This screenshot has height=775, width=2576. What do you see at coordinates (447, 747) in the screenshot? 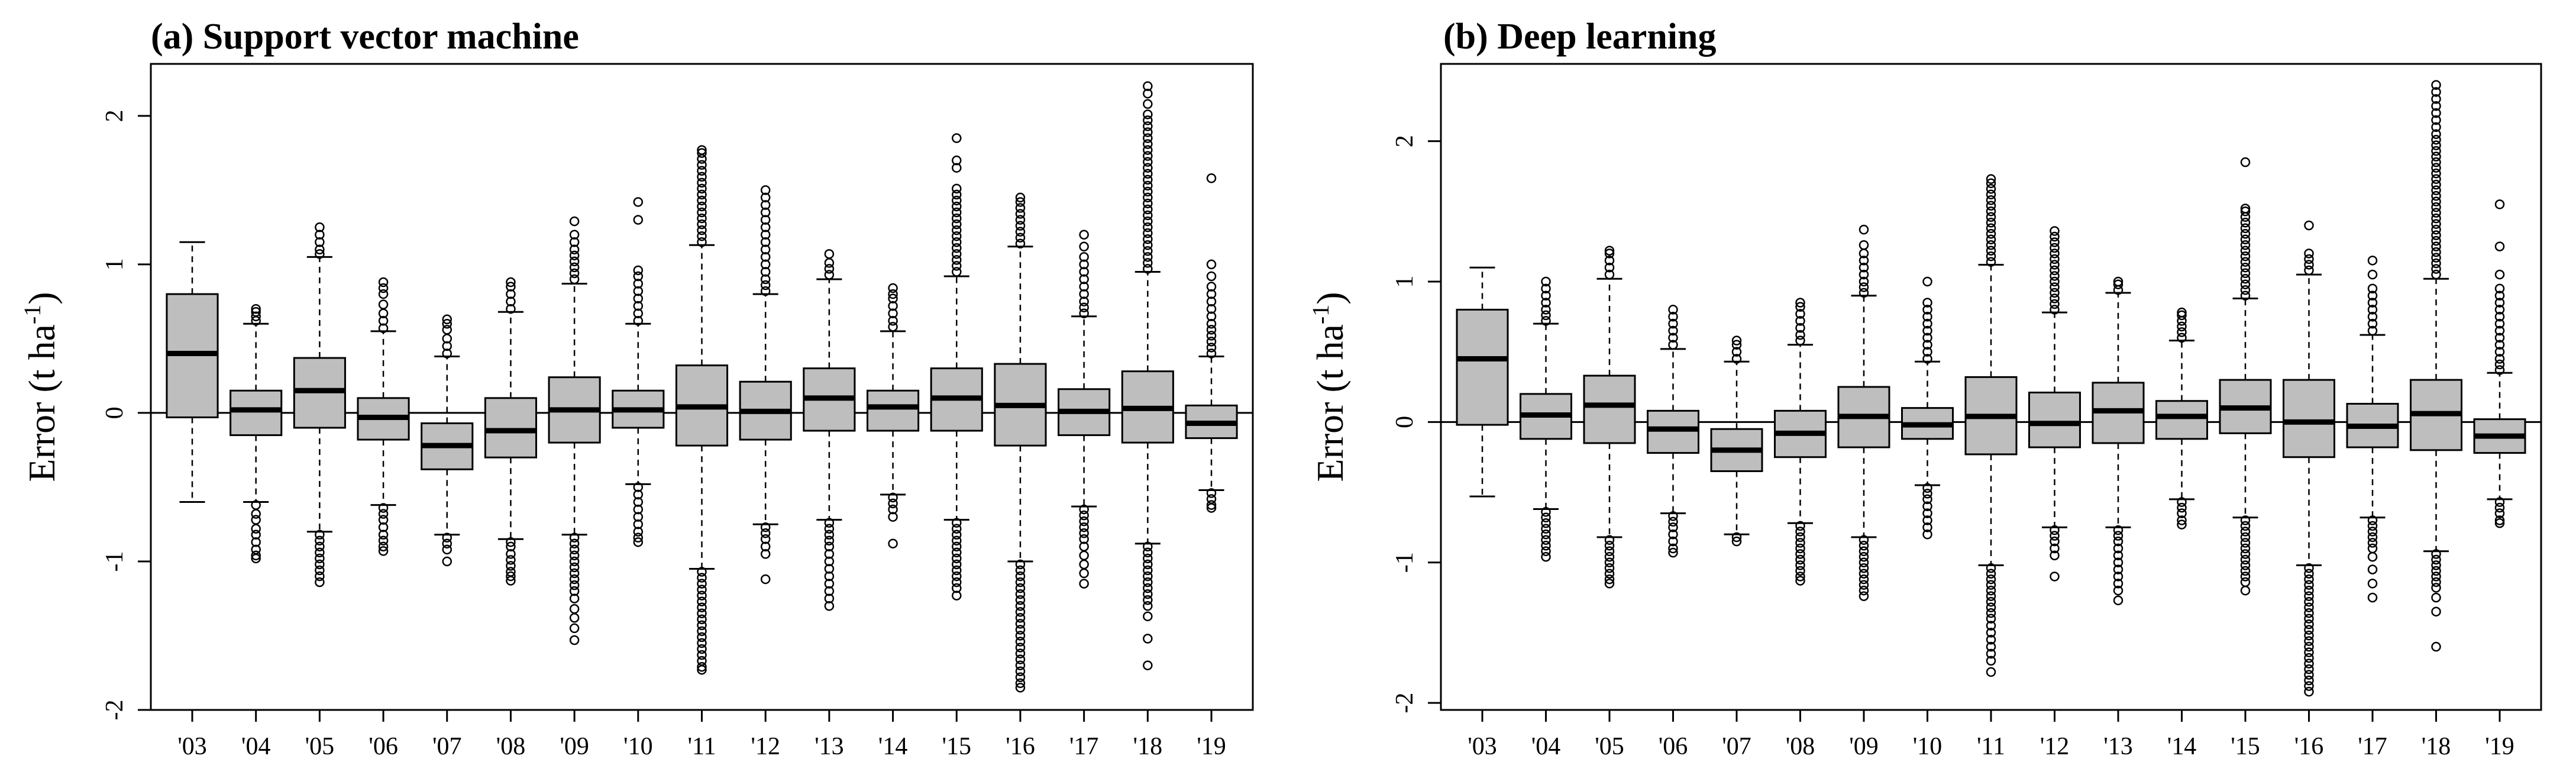
I see `x-tick-label: '07` at bounding box center [447, 747].